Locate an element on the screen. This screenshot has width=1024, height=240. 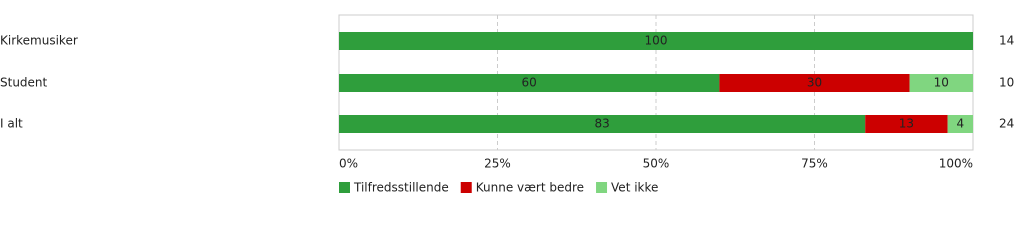
x-tick-label: 50% is located at coordinates (656, 164).